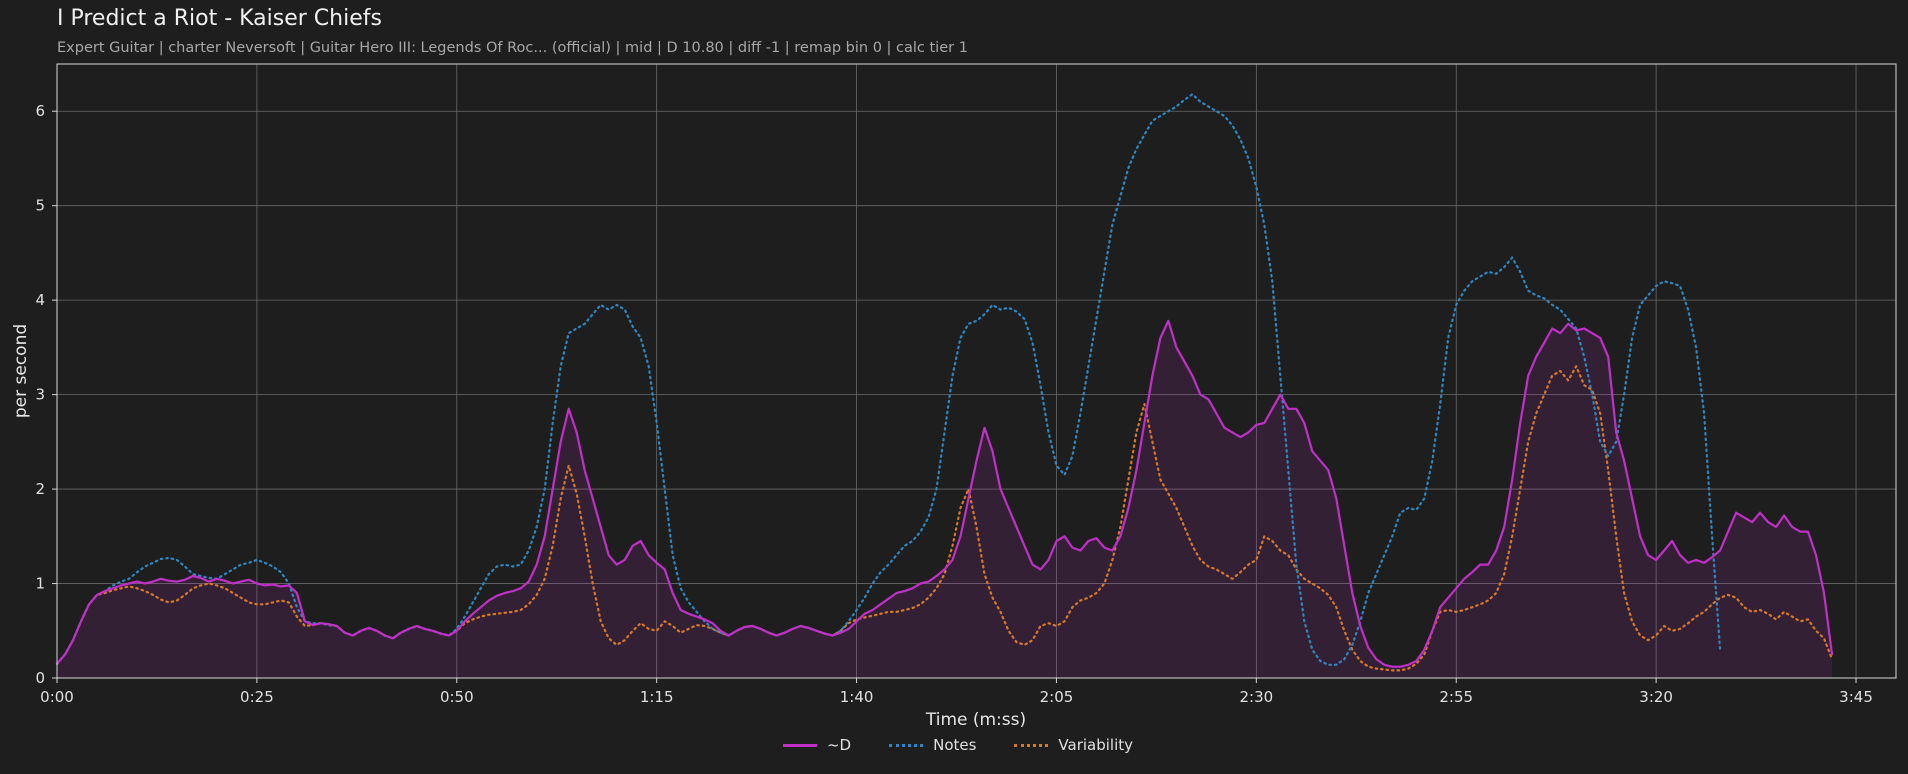 The image size is (1908, 774). Describe the element at coordinates (1856, 697) in the screenshot. I see `x-tick-label: 3:45` at that location.